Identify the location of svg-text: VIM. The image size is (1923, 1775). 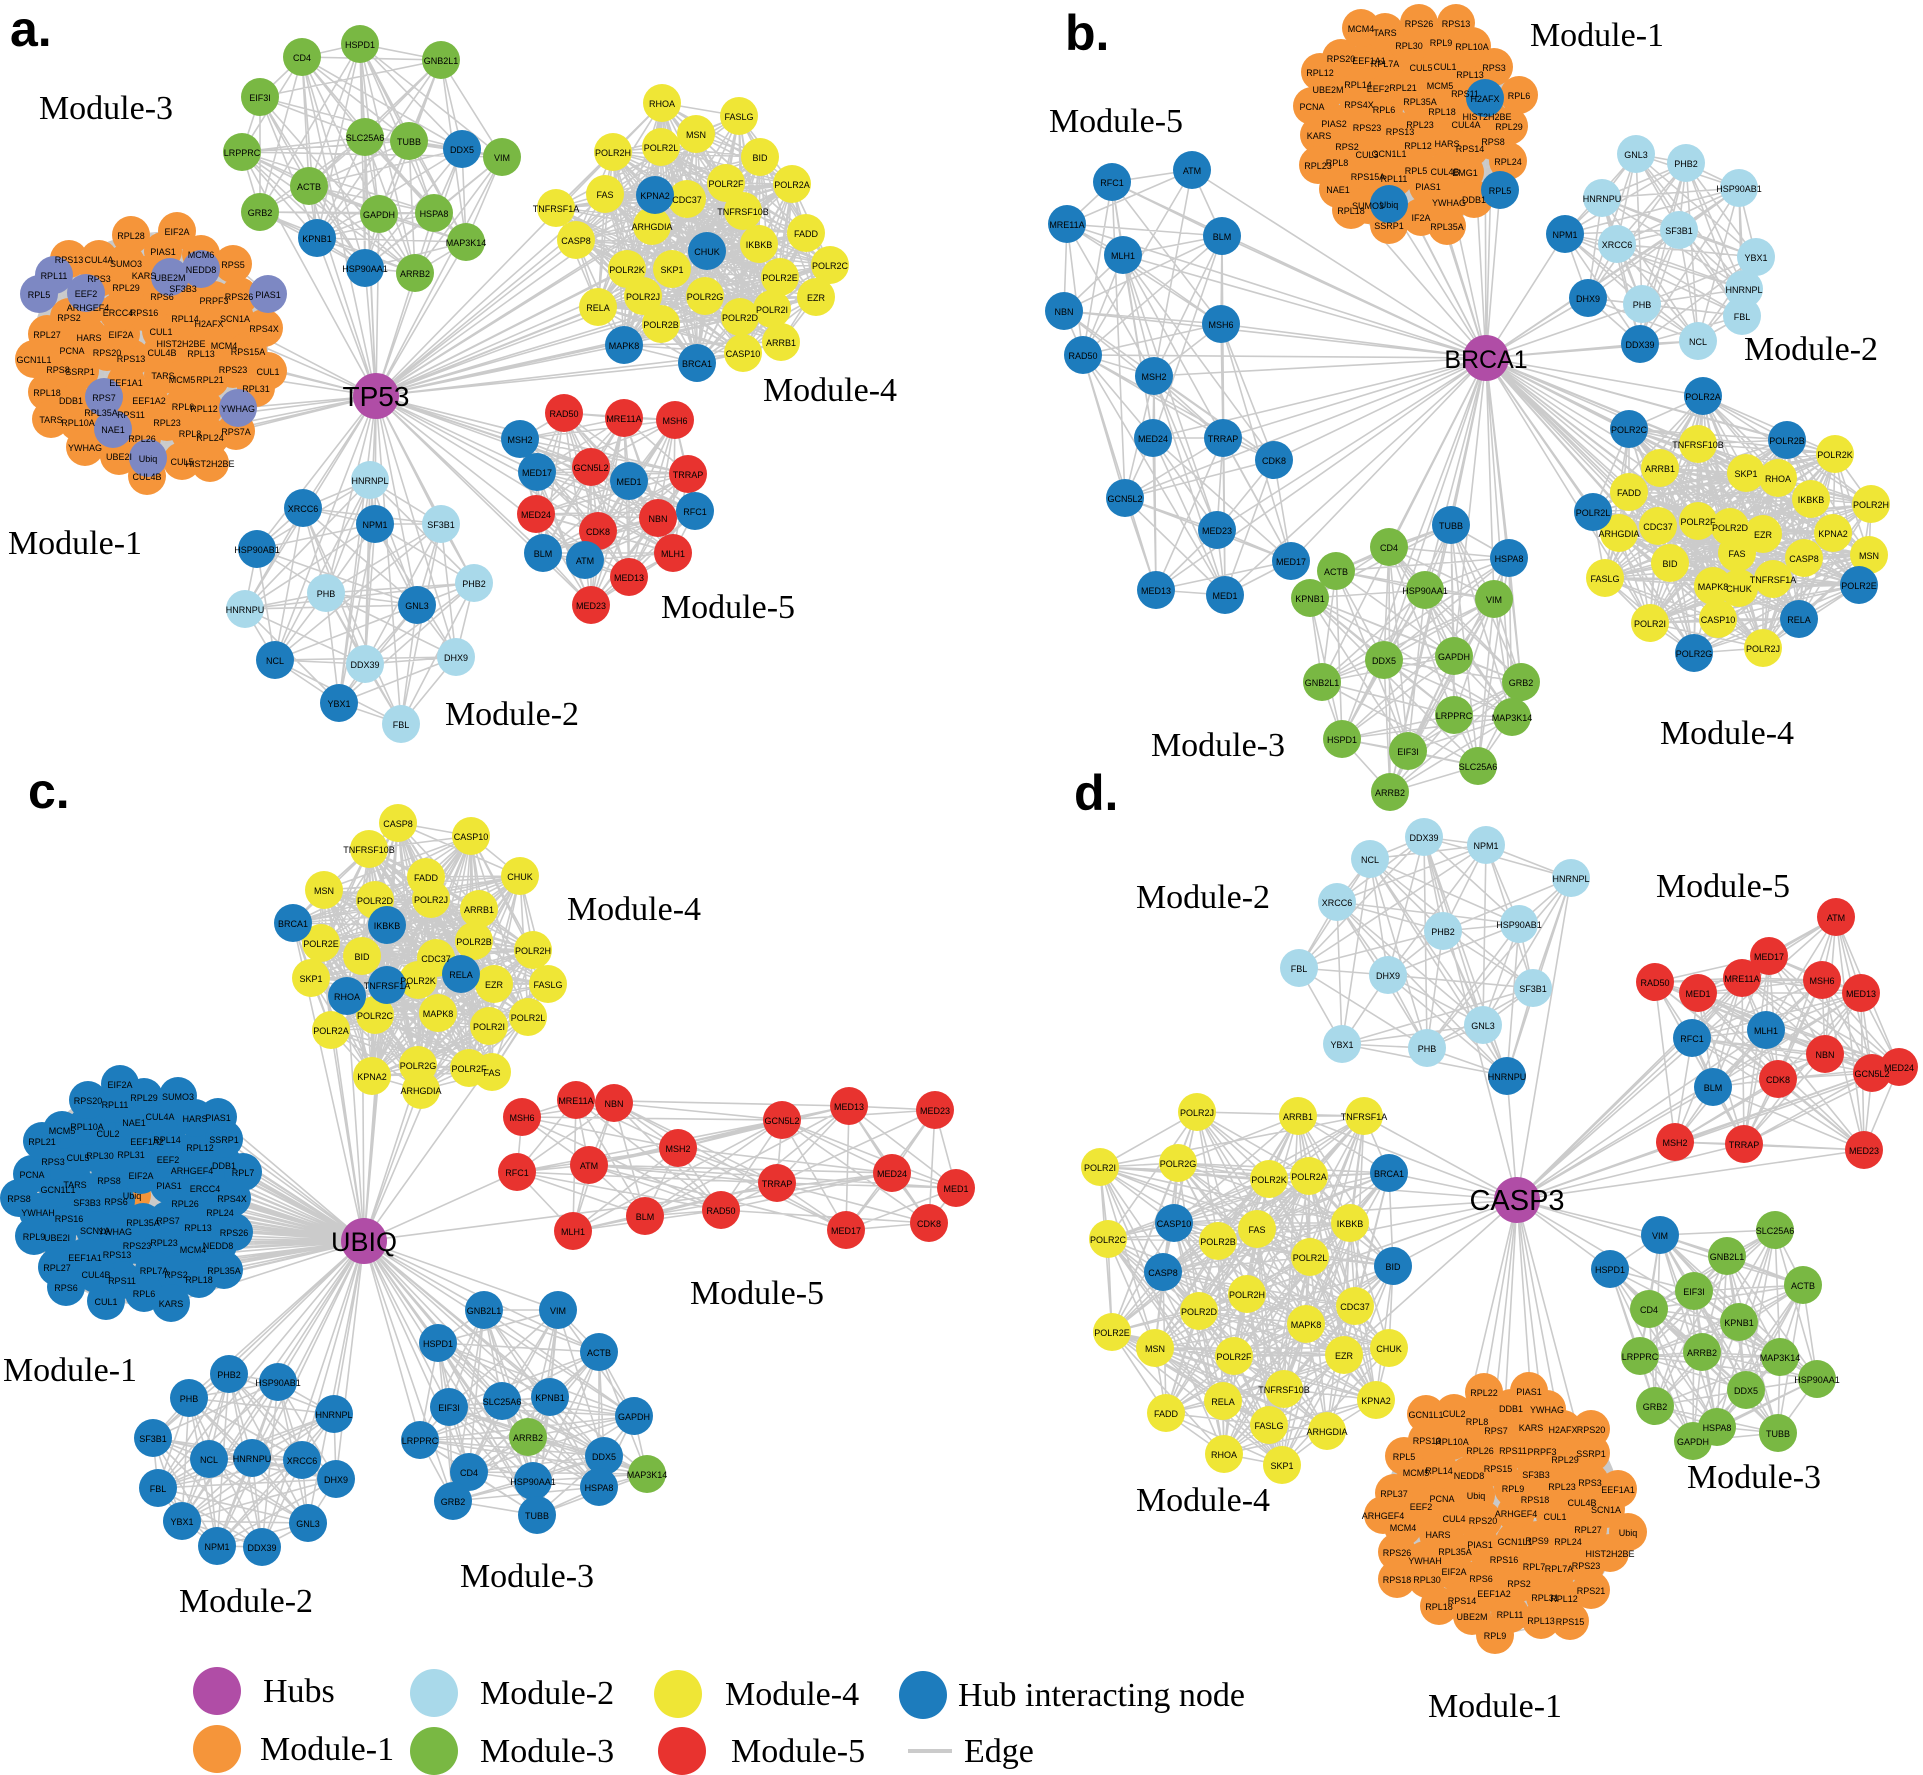
(558, 1311).